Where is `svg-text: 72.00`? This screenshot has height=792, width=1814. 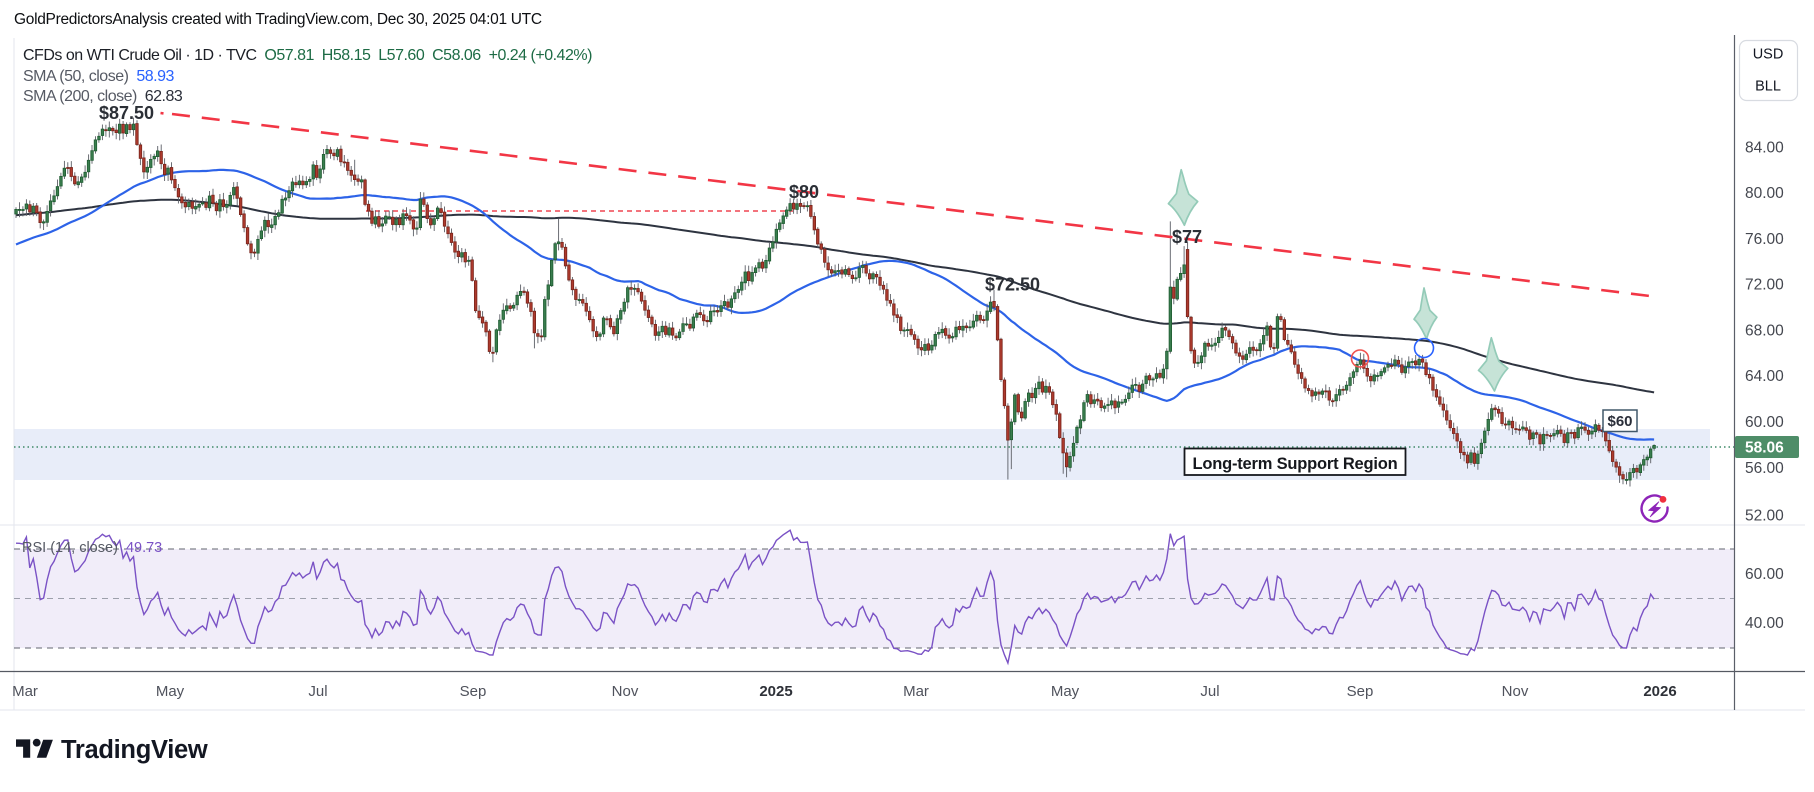
svg-text: 72.00 is located at coordinates (1764, 285).